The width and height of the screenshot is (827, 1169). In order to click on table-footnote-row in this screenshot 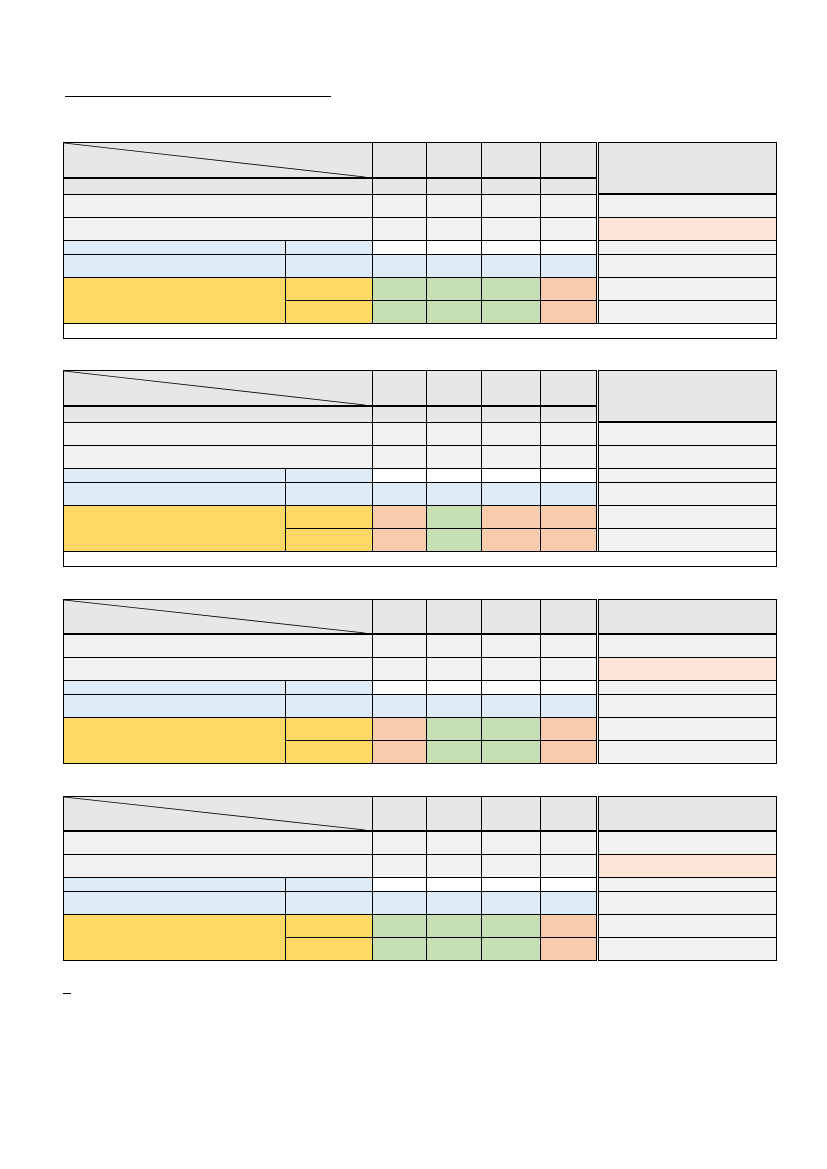, I will do `click(420, 559)`.